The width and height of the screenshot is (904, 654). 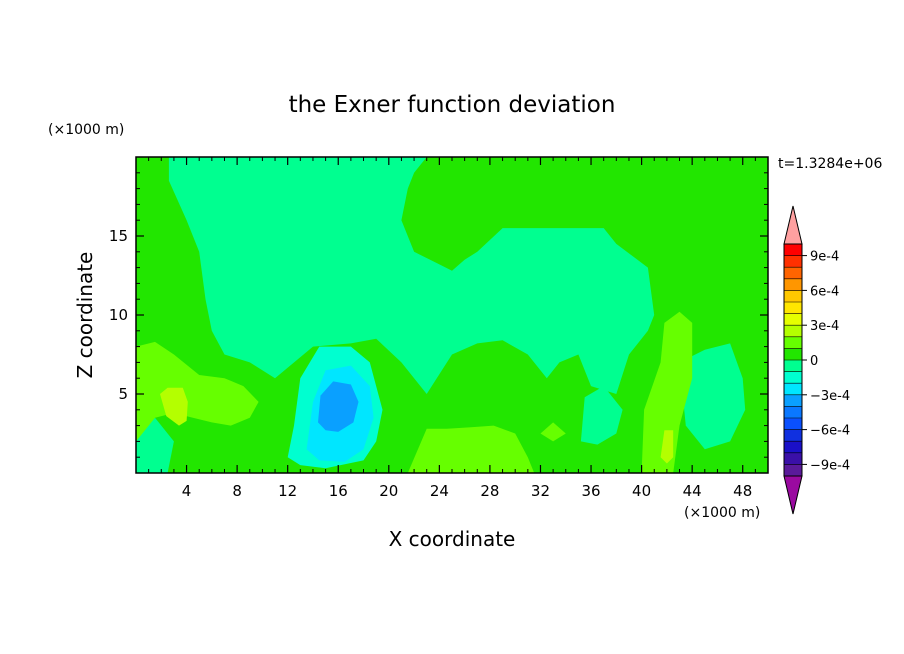 I want to click on colorbar-tick-label: −9e-4, so click(x=830, y=465).